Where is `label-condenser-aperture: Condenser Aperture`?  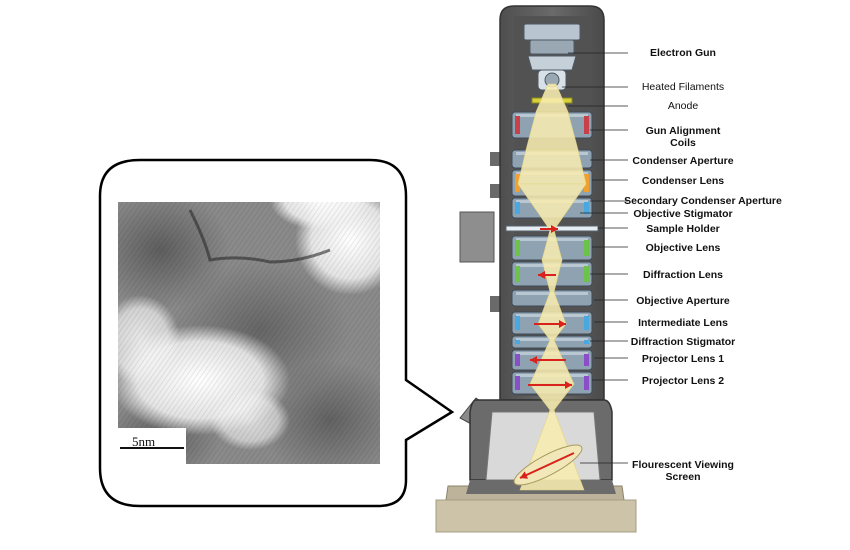 label-condenser-aperture: Condenser Aperture is located at coordinates (683, 161).